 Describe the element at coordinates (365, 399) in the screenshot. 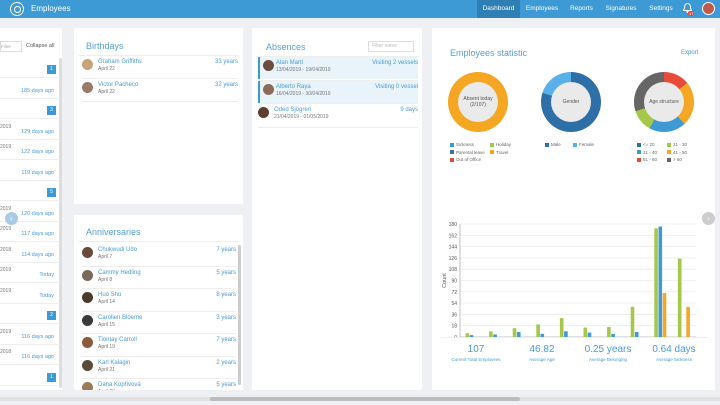

I see `horizontal-scrollbar-thumb` at that location.